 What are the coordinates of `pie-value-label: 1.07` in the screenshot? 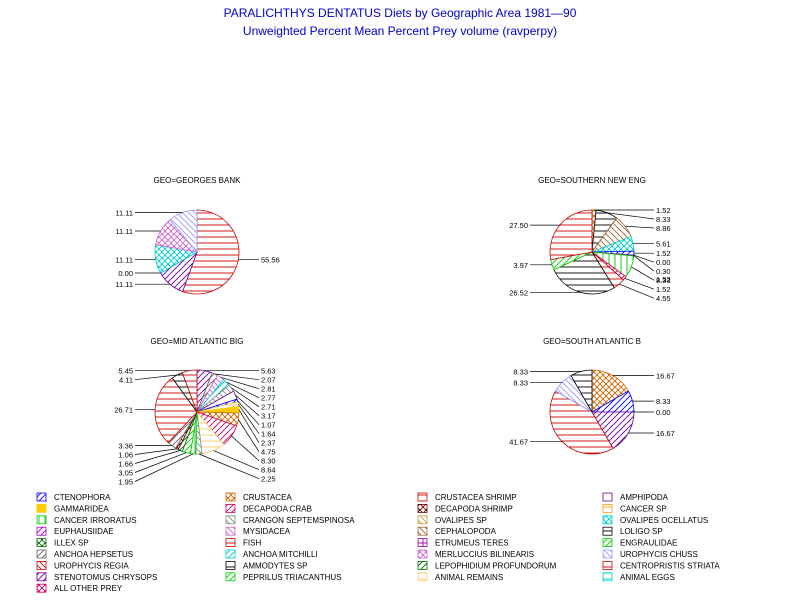 It's located at (268, 425).